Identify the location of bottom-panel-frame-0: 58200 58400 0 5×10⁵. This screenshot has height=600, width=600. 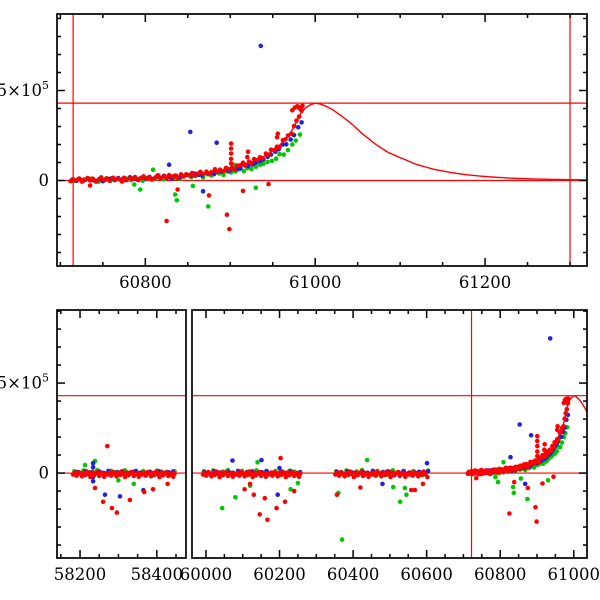
(93, 446).